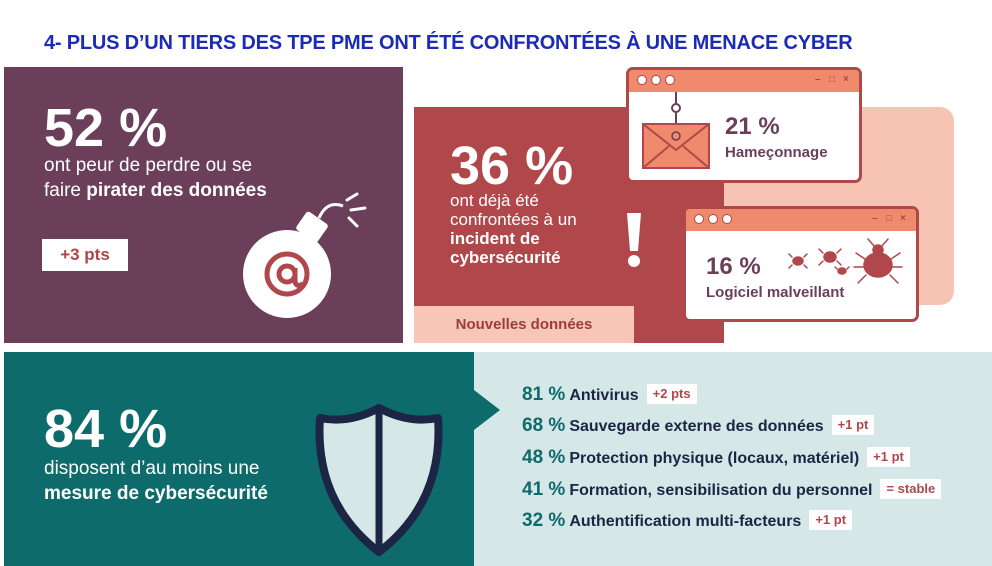 Image resolution: width=992 pixels, height=566 pixels. What do you see at coordinates (65, 190) in the screenshot?
I see `fear-line2-pre: faire` at bounding box center [65, 190].